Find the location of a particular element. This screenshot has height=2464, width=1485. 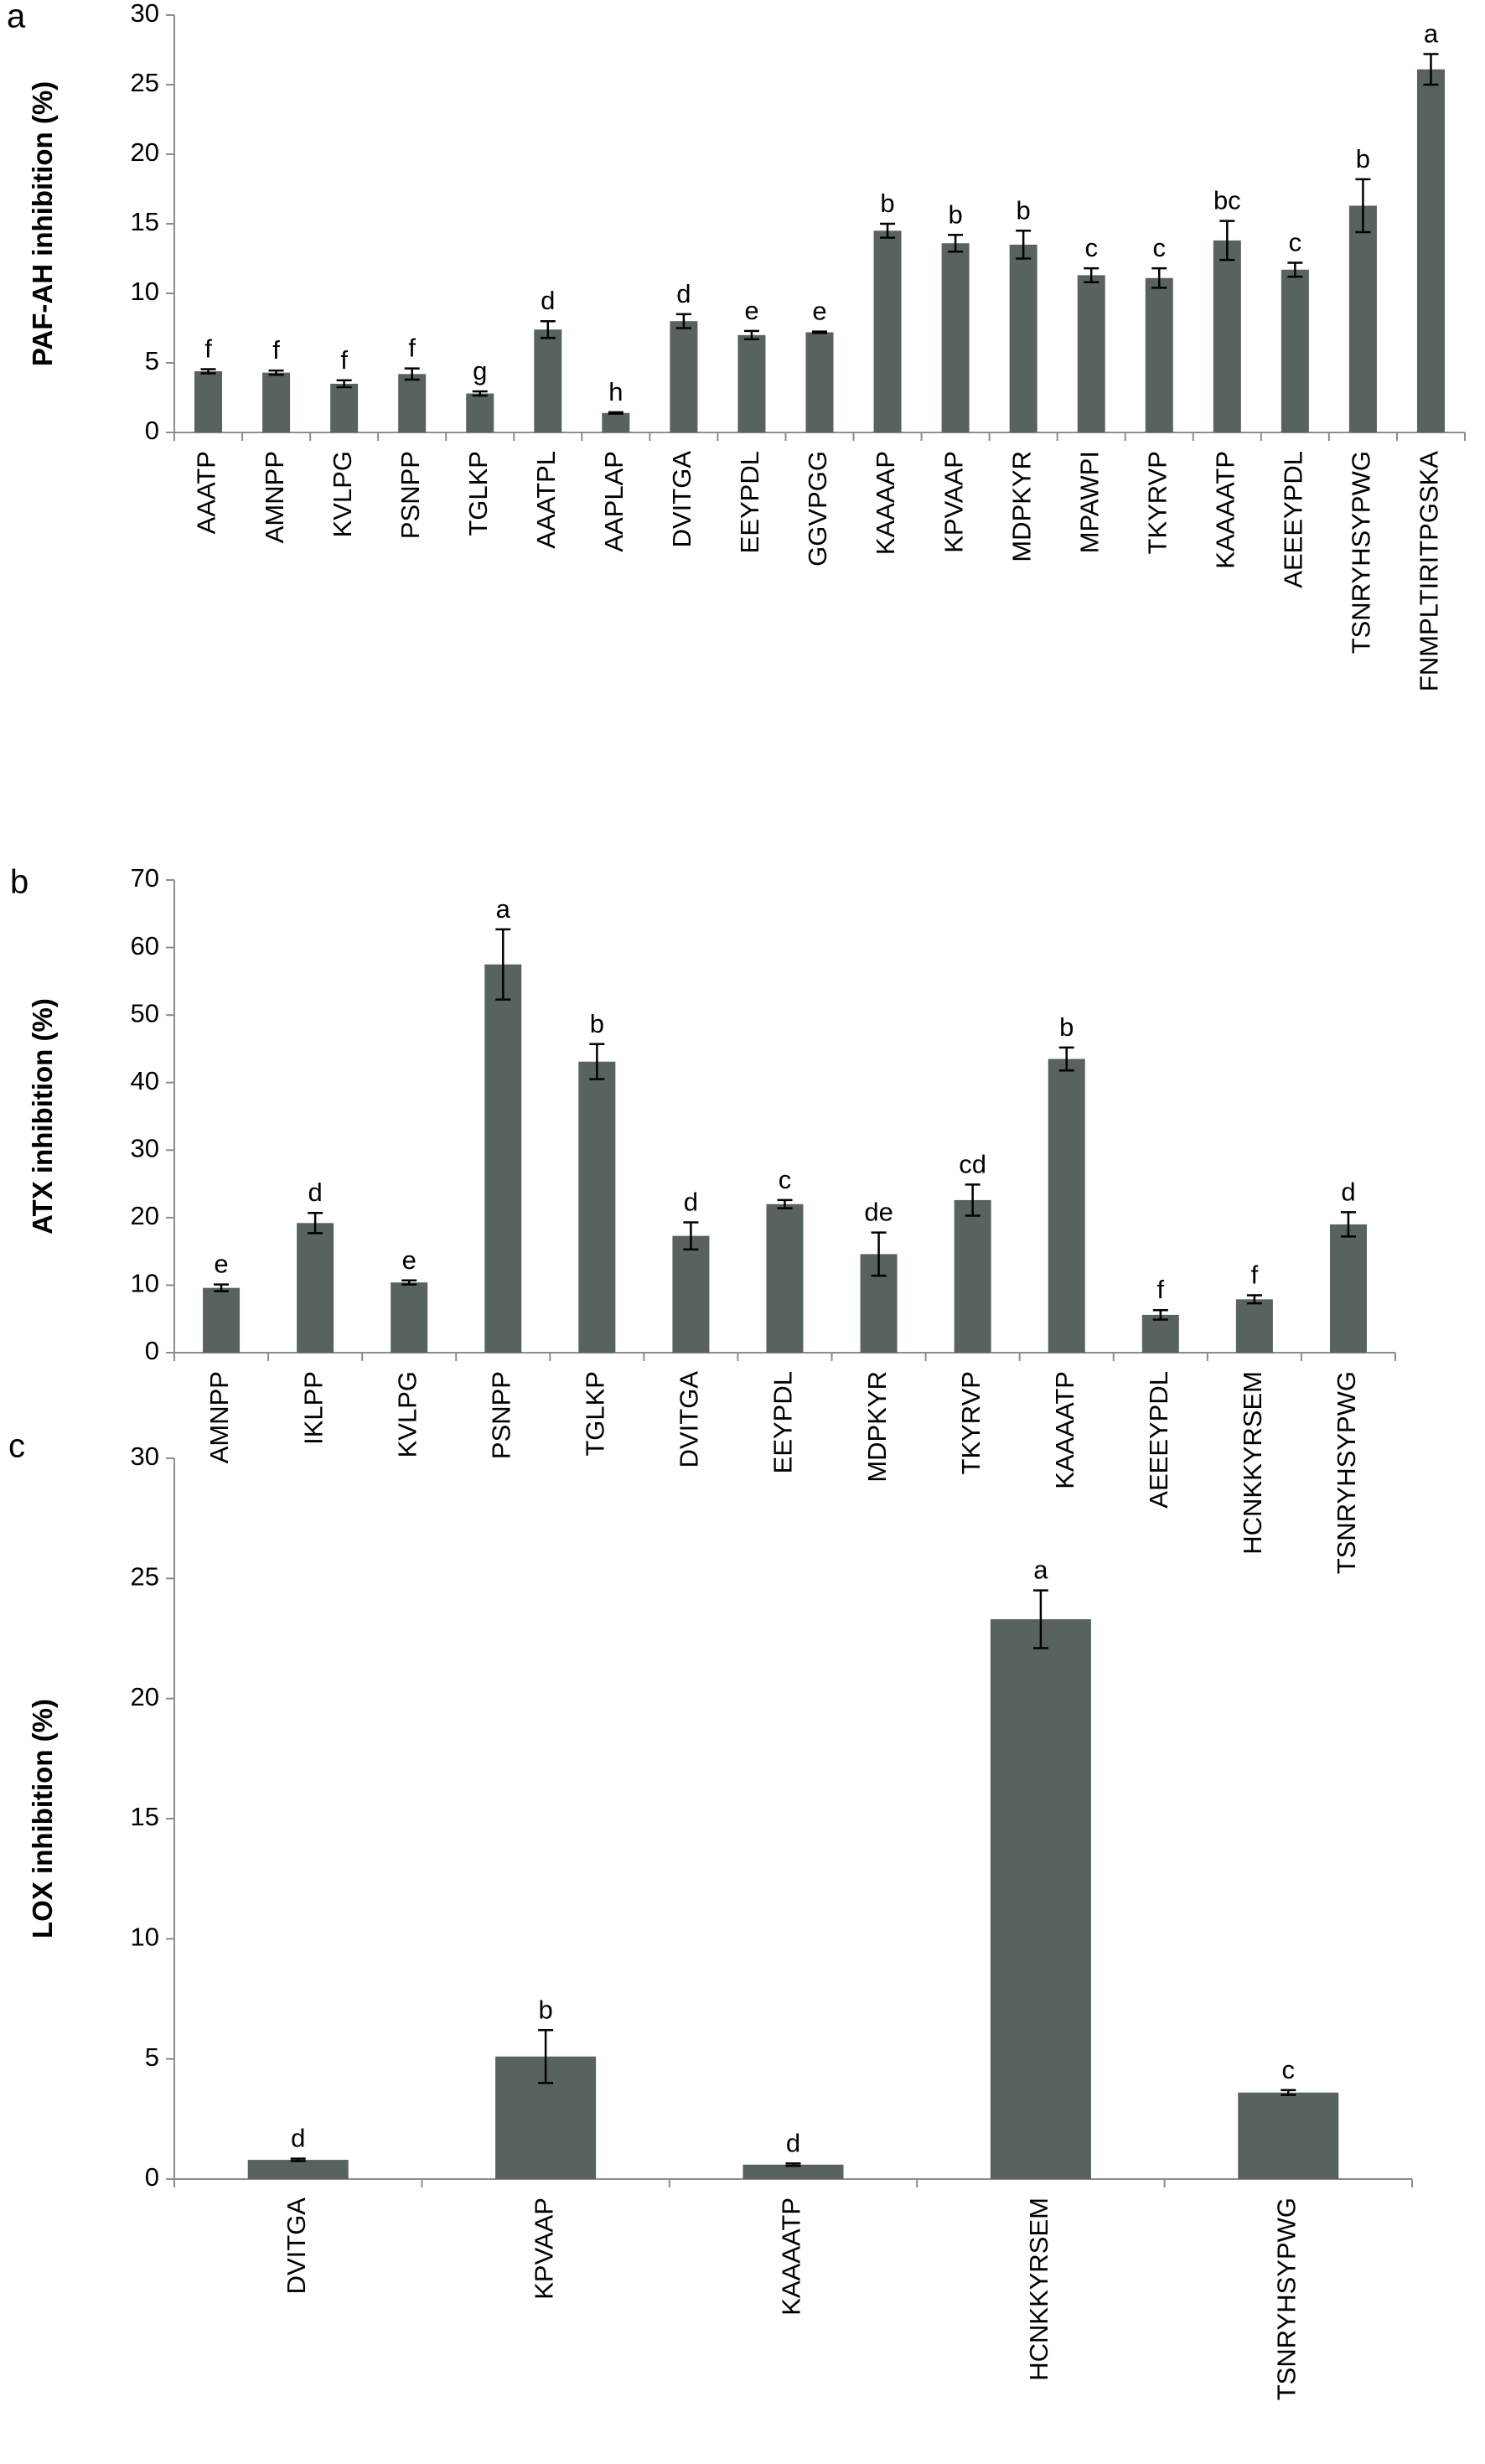

x-category-label: AAATPL is located at coordinates (546, 500).